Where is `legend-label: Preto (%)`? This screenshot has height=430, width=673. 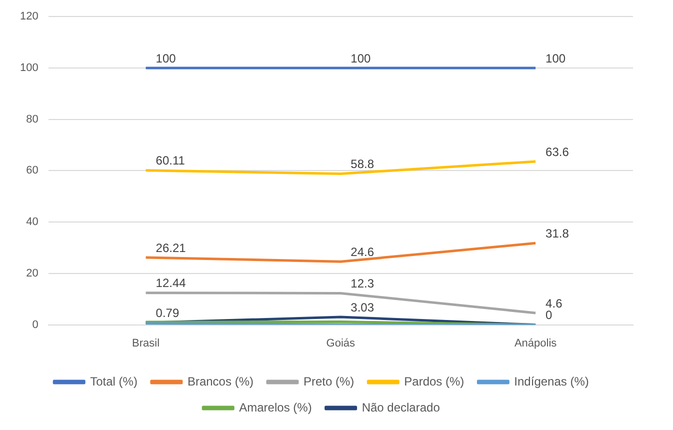
legend-label: Preto (%) is located at coordinates (328, 381).